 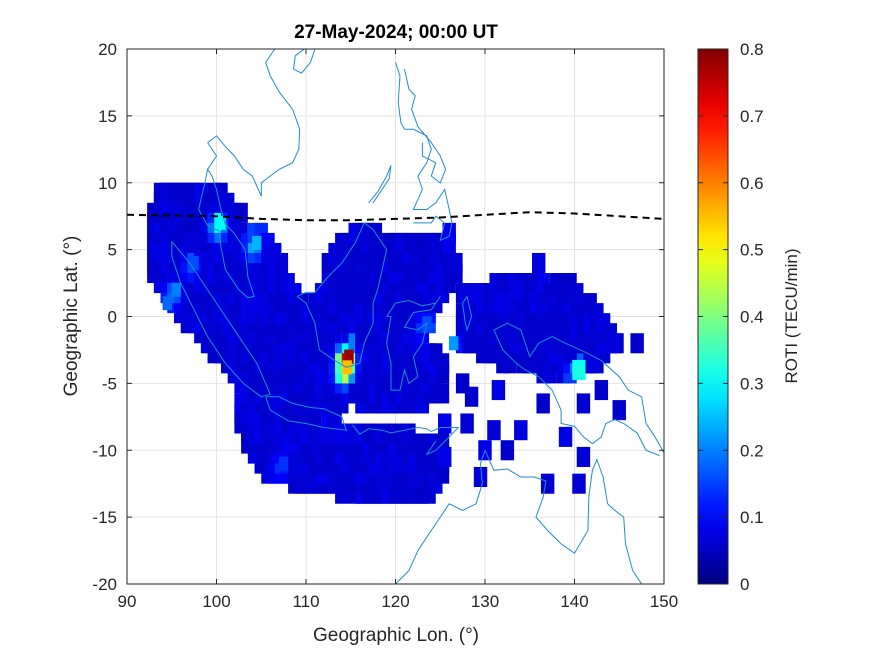 I want to click on y-axis-label: Geographic Lat. (°), so click(x=71, y=316).